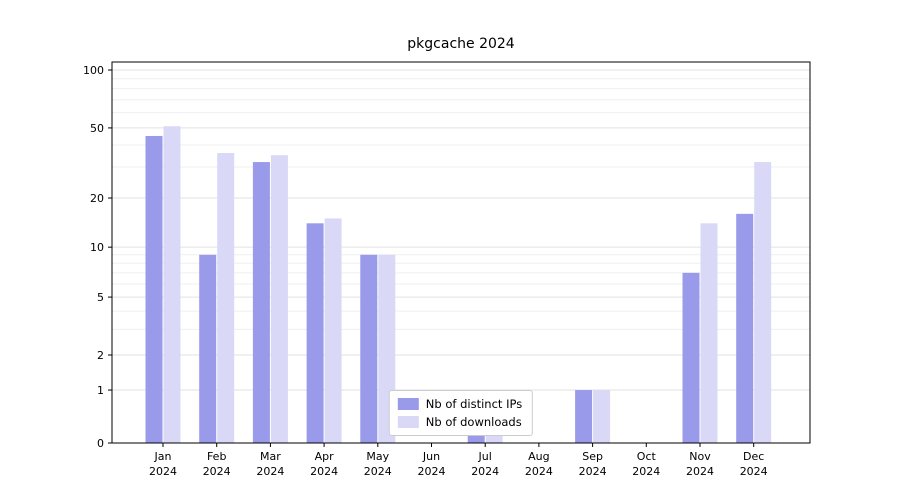 The image size is (900, 500). I want to click on x-tick-label-month: Dec, so click(753, 456).